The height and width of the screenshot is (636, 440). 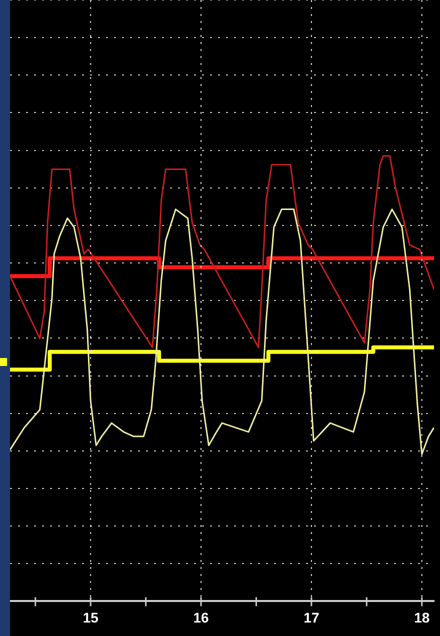 What do you see at coordinates (201, 617) in the screenshot?
I see `x-tick-label: 16` at bounding box center [201, 617].